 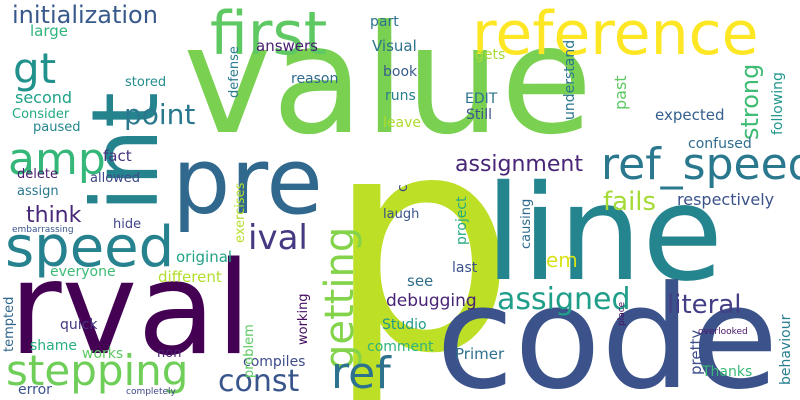 I want to click on word-thanks: Thanks, so click(x=727, y=372).